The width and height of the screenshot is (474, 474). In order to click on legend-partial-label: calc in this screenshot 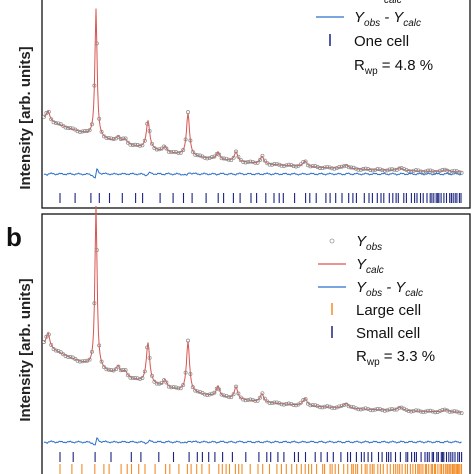, I will do `click(393, 3)`.